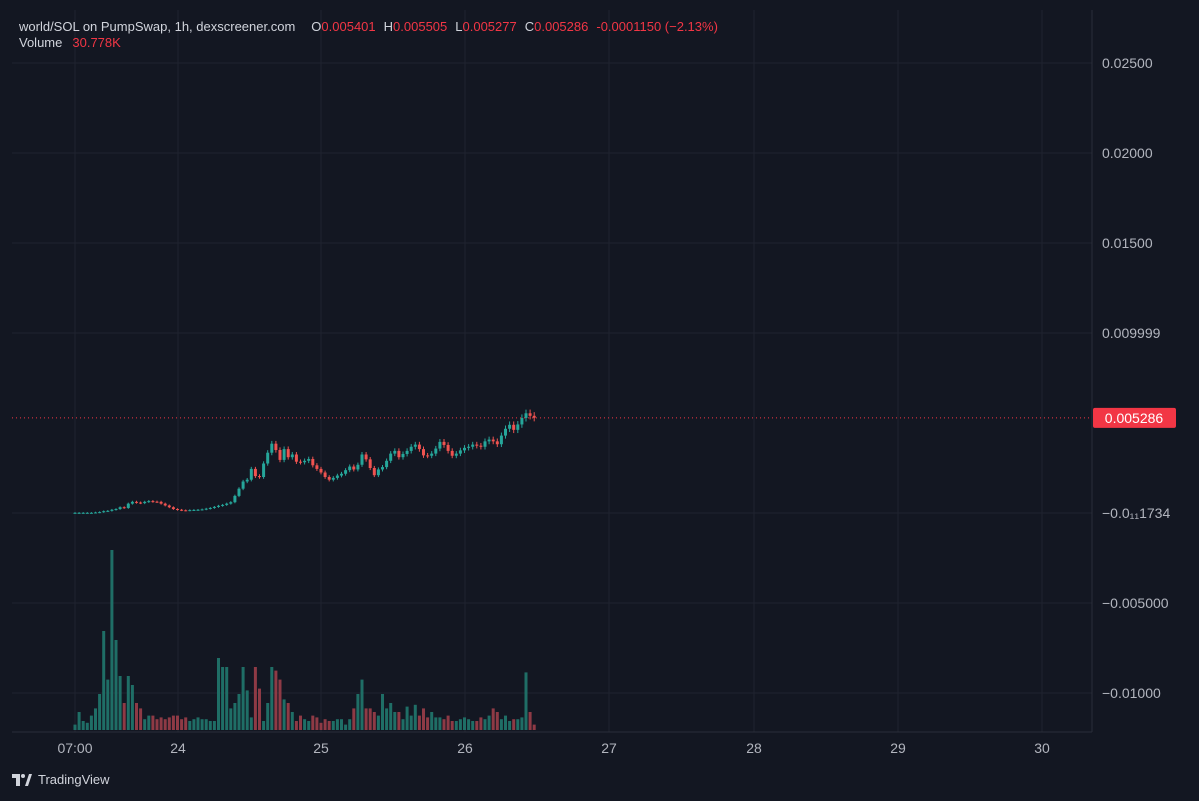 Image resolution: width=1199 pixels, height=801 pixels. Describe the element at coordinates (321, 748) in the screenshot. I see `time-tick-label: 25` at that location.